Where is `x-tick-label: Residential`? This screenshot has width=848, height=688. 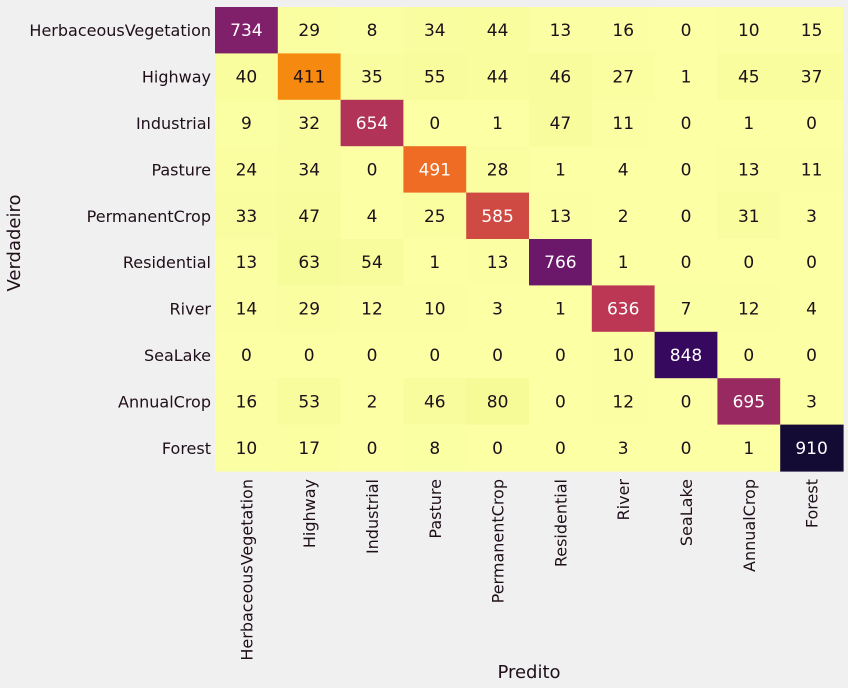
x-tick-label: Residential is located at coordinates (560, 523).